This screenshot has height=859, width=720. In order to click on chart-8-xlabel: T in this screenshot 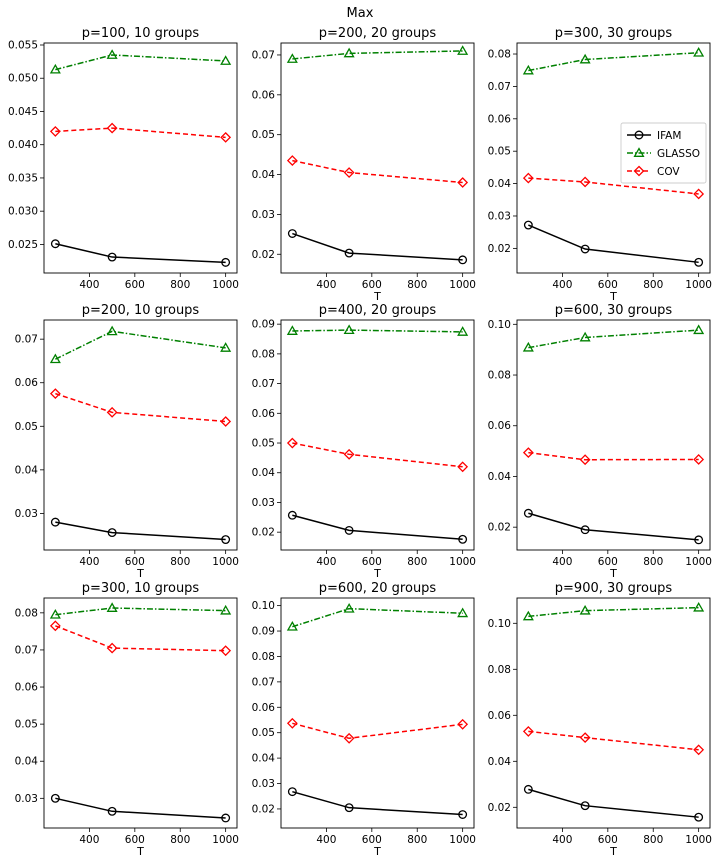, I will do `click(377, 851)`.